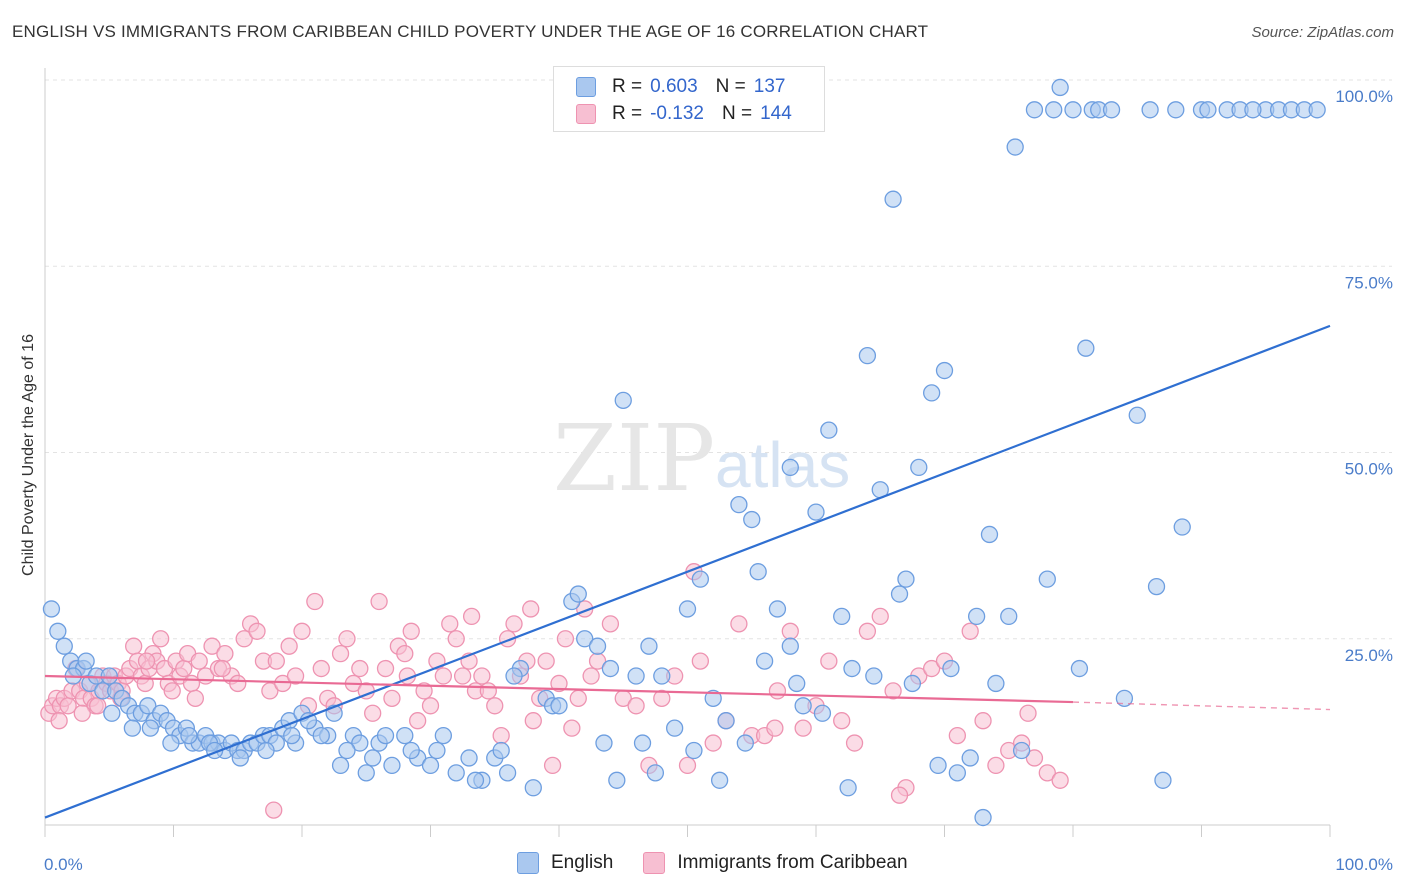  Describe the element at coordinates (674, 86) in the screenshot. I see `legend-r-value: 0.603` at that location.